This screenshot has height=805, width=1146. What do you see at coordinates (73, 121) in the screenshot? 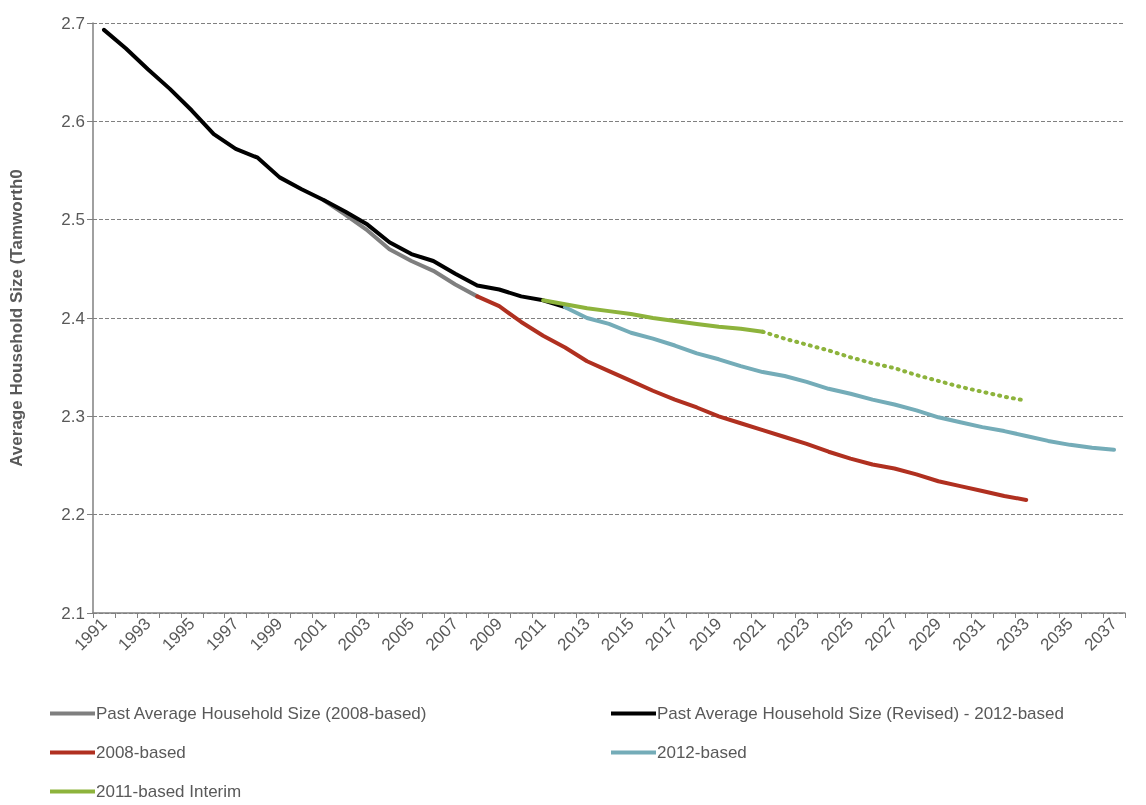
I see `y-tick-label: 2.6` at bounding box center [73, 121].